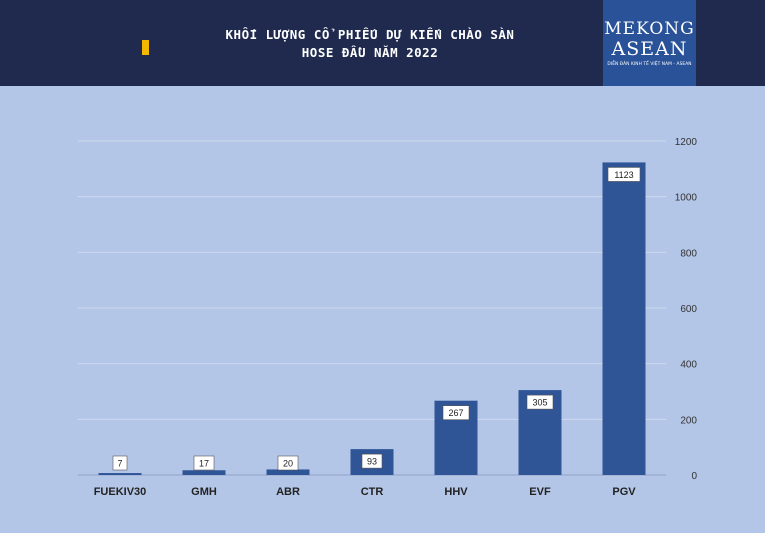  I want to click on x-axis-labels: FUEKIV30 GMH ABR CTR HHV EVF PGV, so click(365, 492).